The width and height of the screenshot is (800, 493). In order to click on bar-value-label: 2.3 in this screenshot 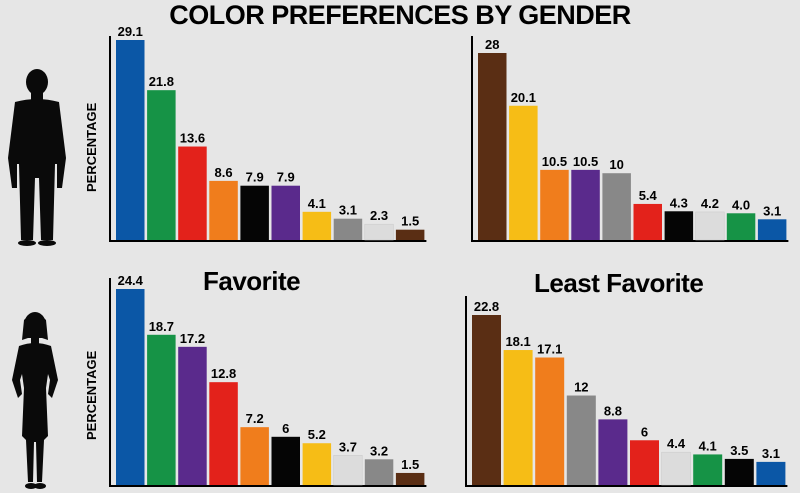, I will do `click(379, 215)`.